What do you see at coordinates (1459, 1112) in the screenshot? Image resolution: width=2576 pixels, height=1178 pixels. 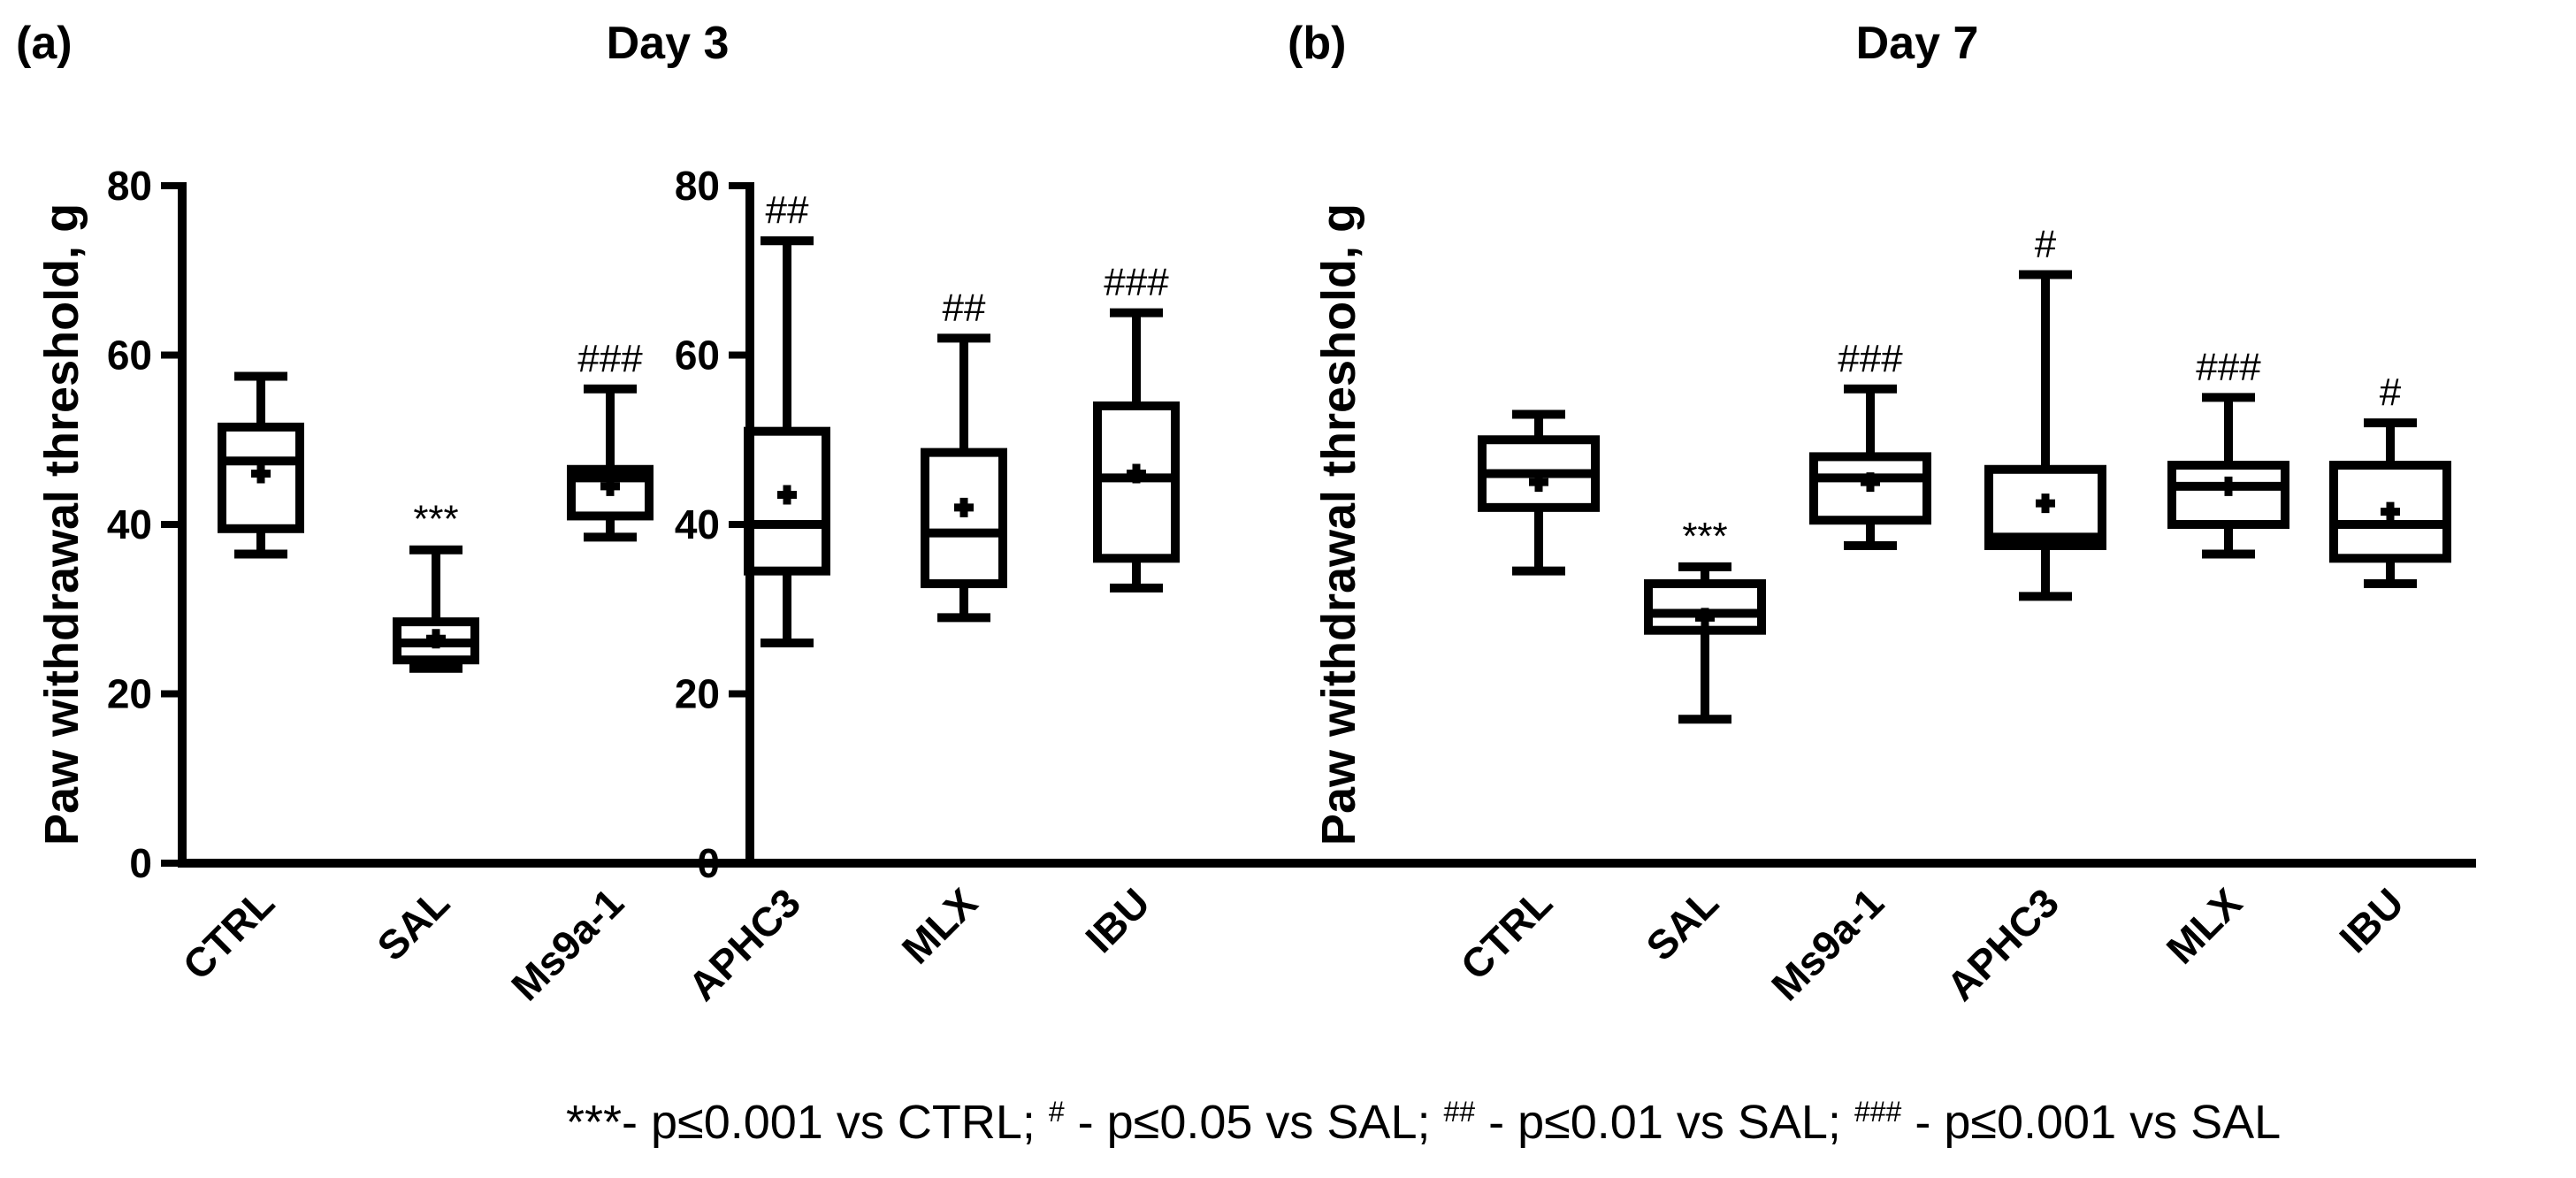 I see `footnote-symbol-2: ##` at bounding box center [1459, 1112].